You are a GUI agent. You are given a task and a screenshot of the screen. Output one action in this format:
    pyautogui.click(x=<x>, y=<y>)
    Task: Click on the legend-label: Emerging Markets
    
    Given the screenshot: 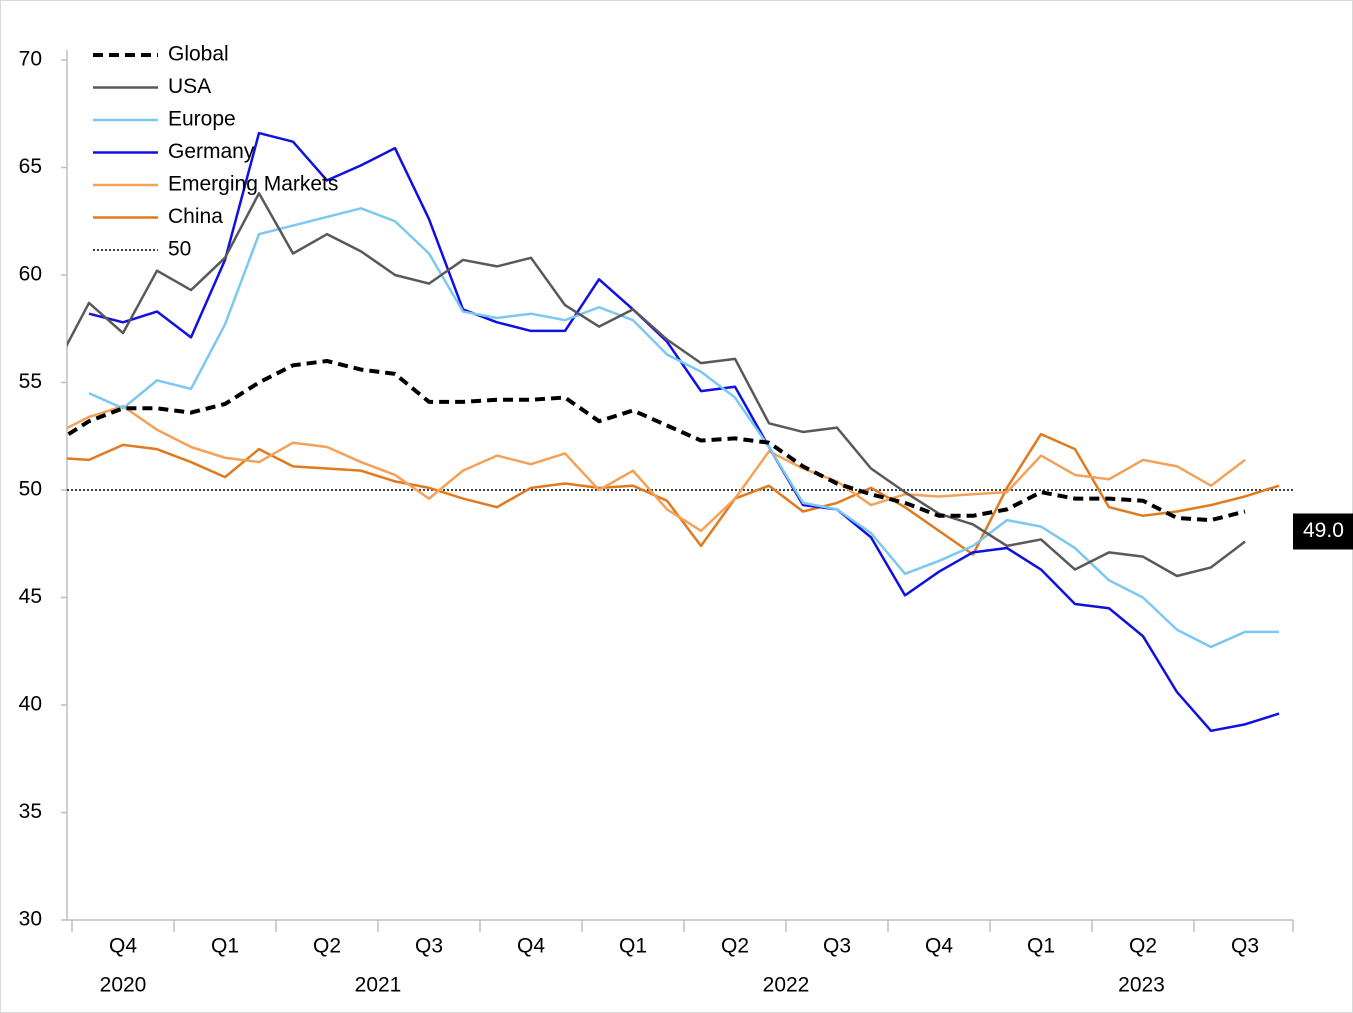 What is the action you would take?
    pyautogui.click(x=253, y=184)
    